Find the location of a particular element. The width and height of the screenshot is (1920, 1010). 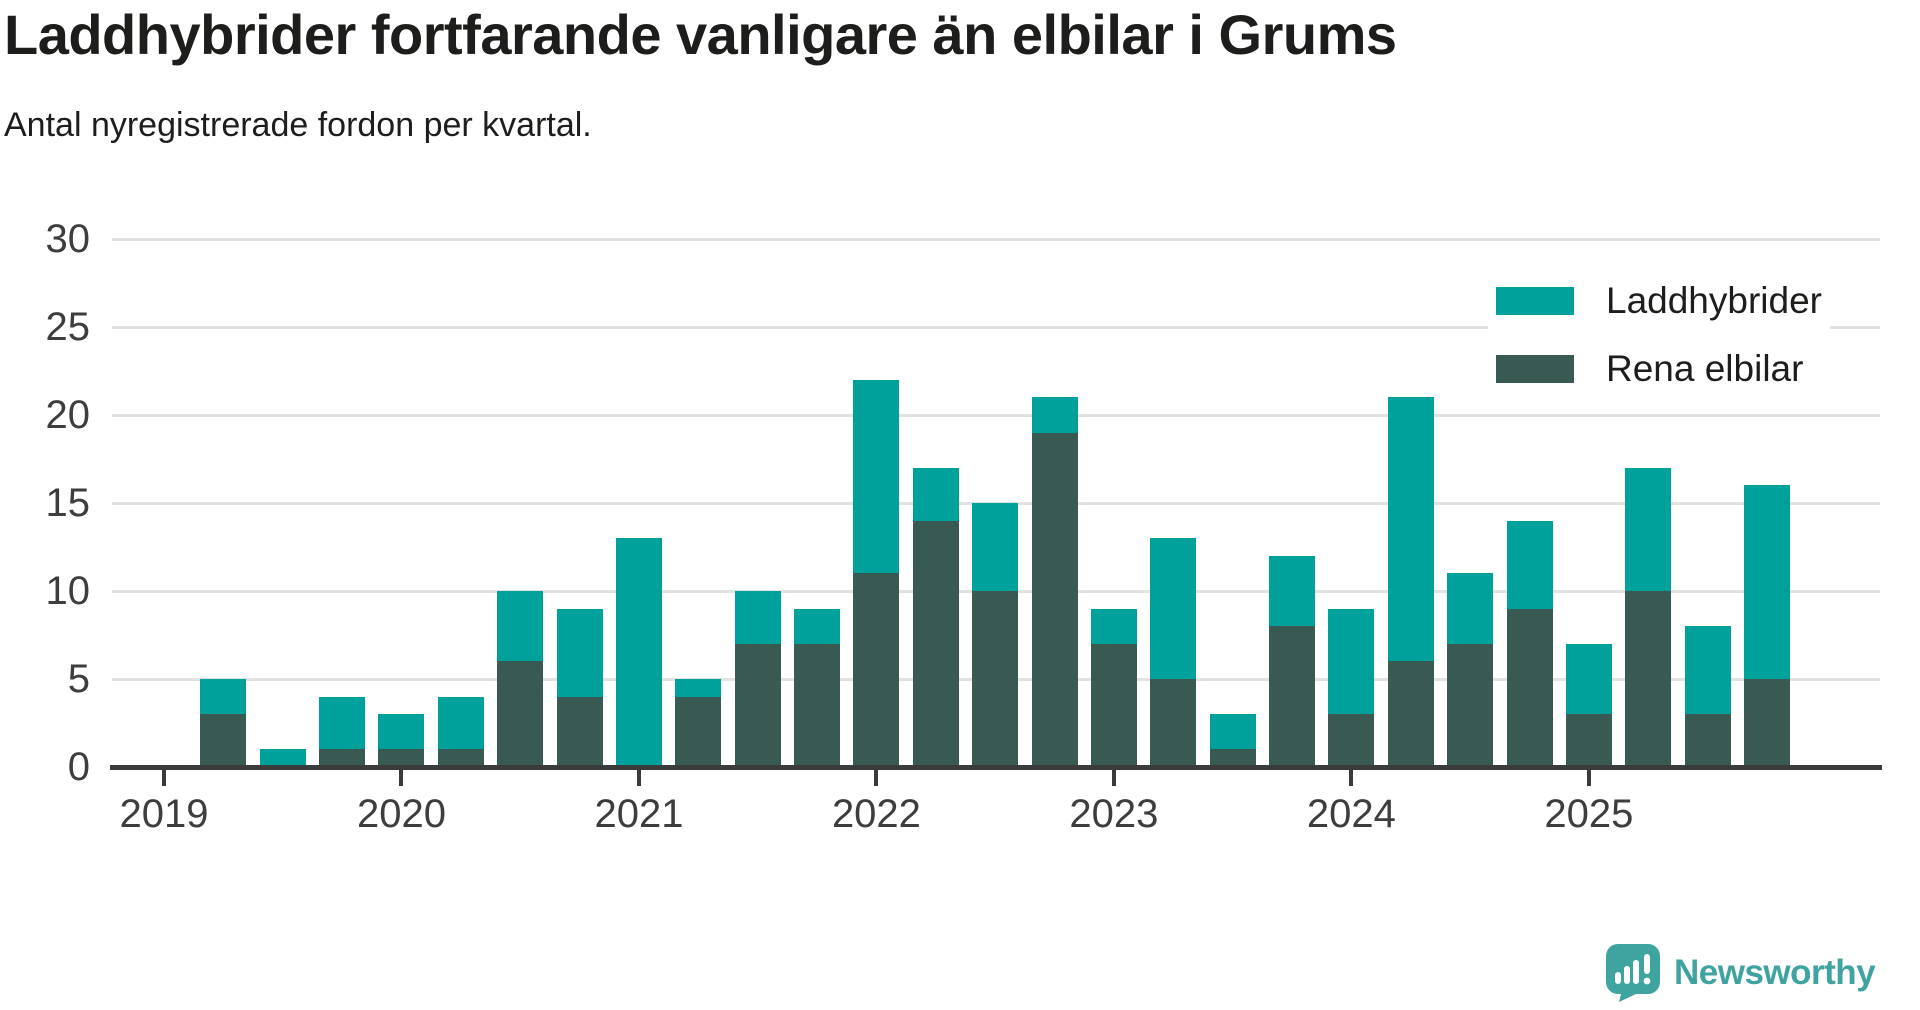

y-axis-tick-label: 0 is located at coordinates (78, 767).